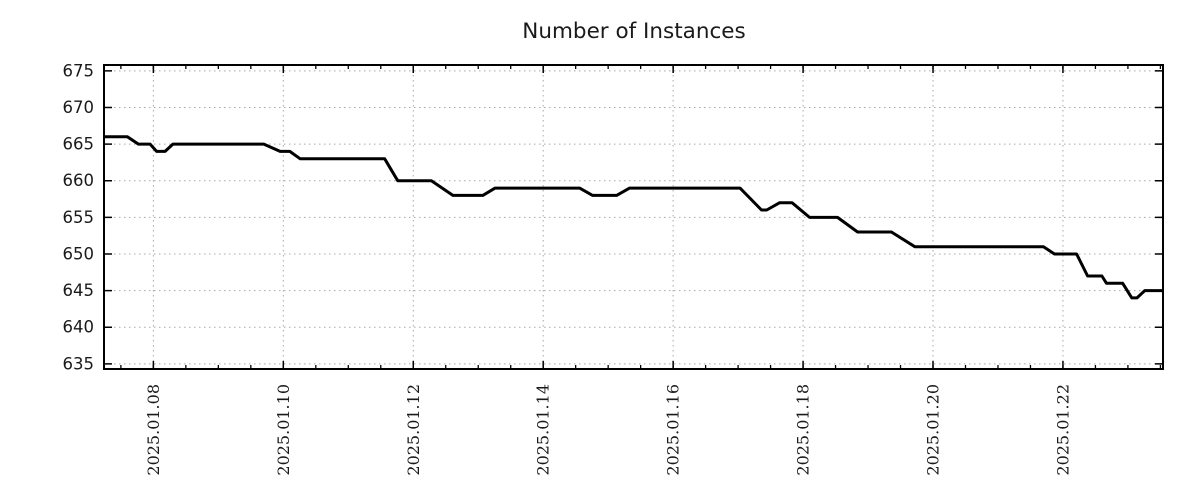 This screenshot has width=1200, height=500. I want to click on x-tick-label: 2025.01.12, so click(413, 430).